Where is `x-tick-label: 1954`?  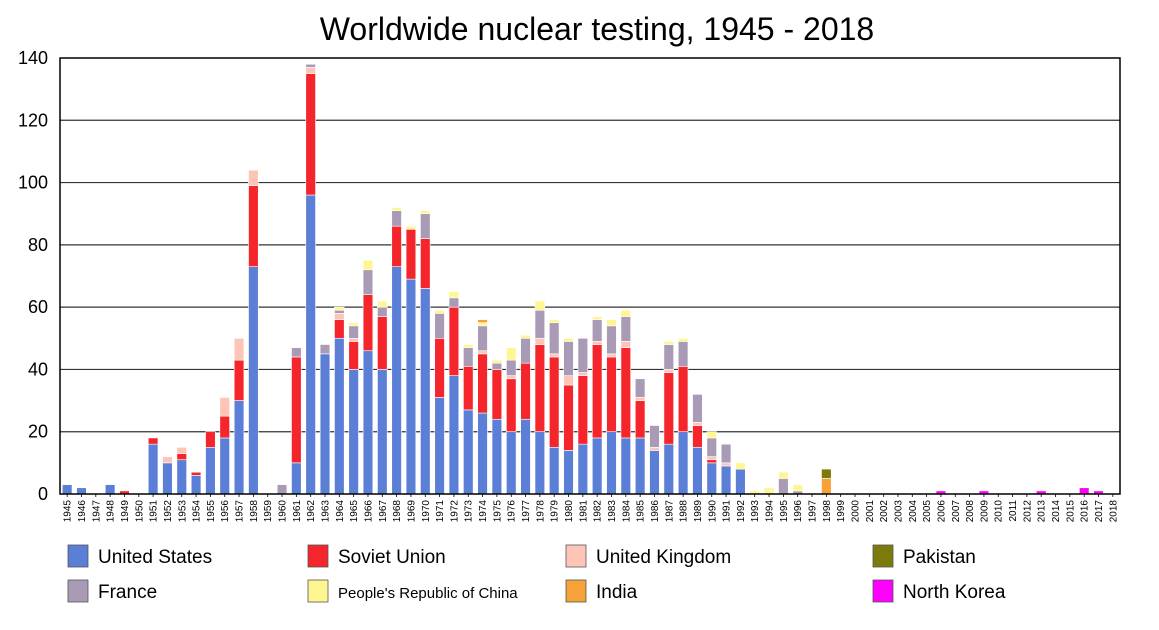
x-tick-label: 1954 is located at coordinates (197, 511).